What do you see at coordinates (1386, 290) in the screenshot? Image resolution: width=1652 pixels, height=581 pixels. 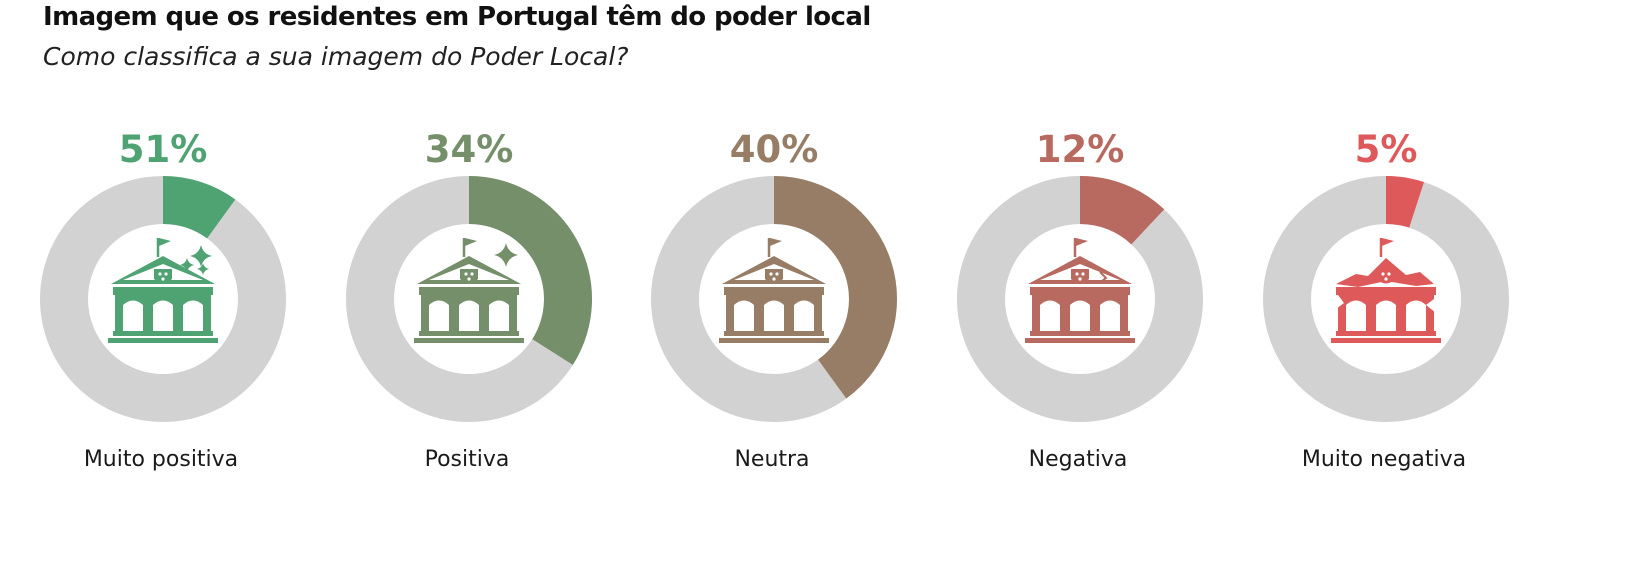 I see `town-hall-ruined-icon` at bounding box center [1386, 290].